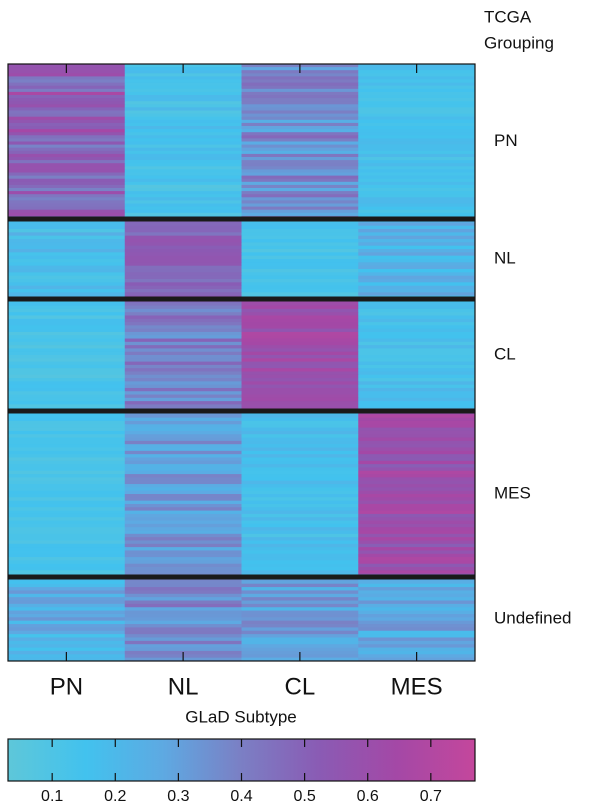 This screenshot has width=591, height=810. Describe the element at coordinates (304, 796) in the screenshot. I see `colorbar-tick-label: 0.5` at that location.